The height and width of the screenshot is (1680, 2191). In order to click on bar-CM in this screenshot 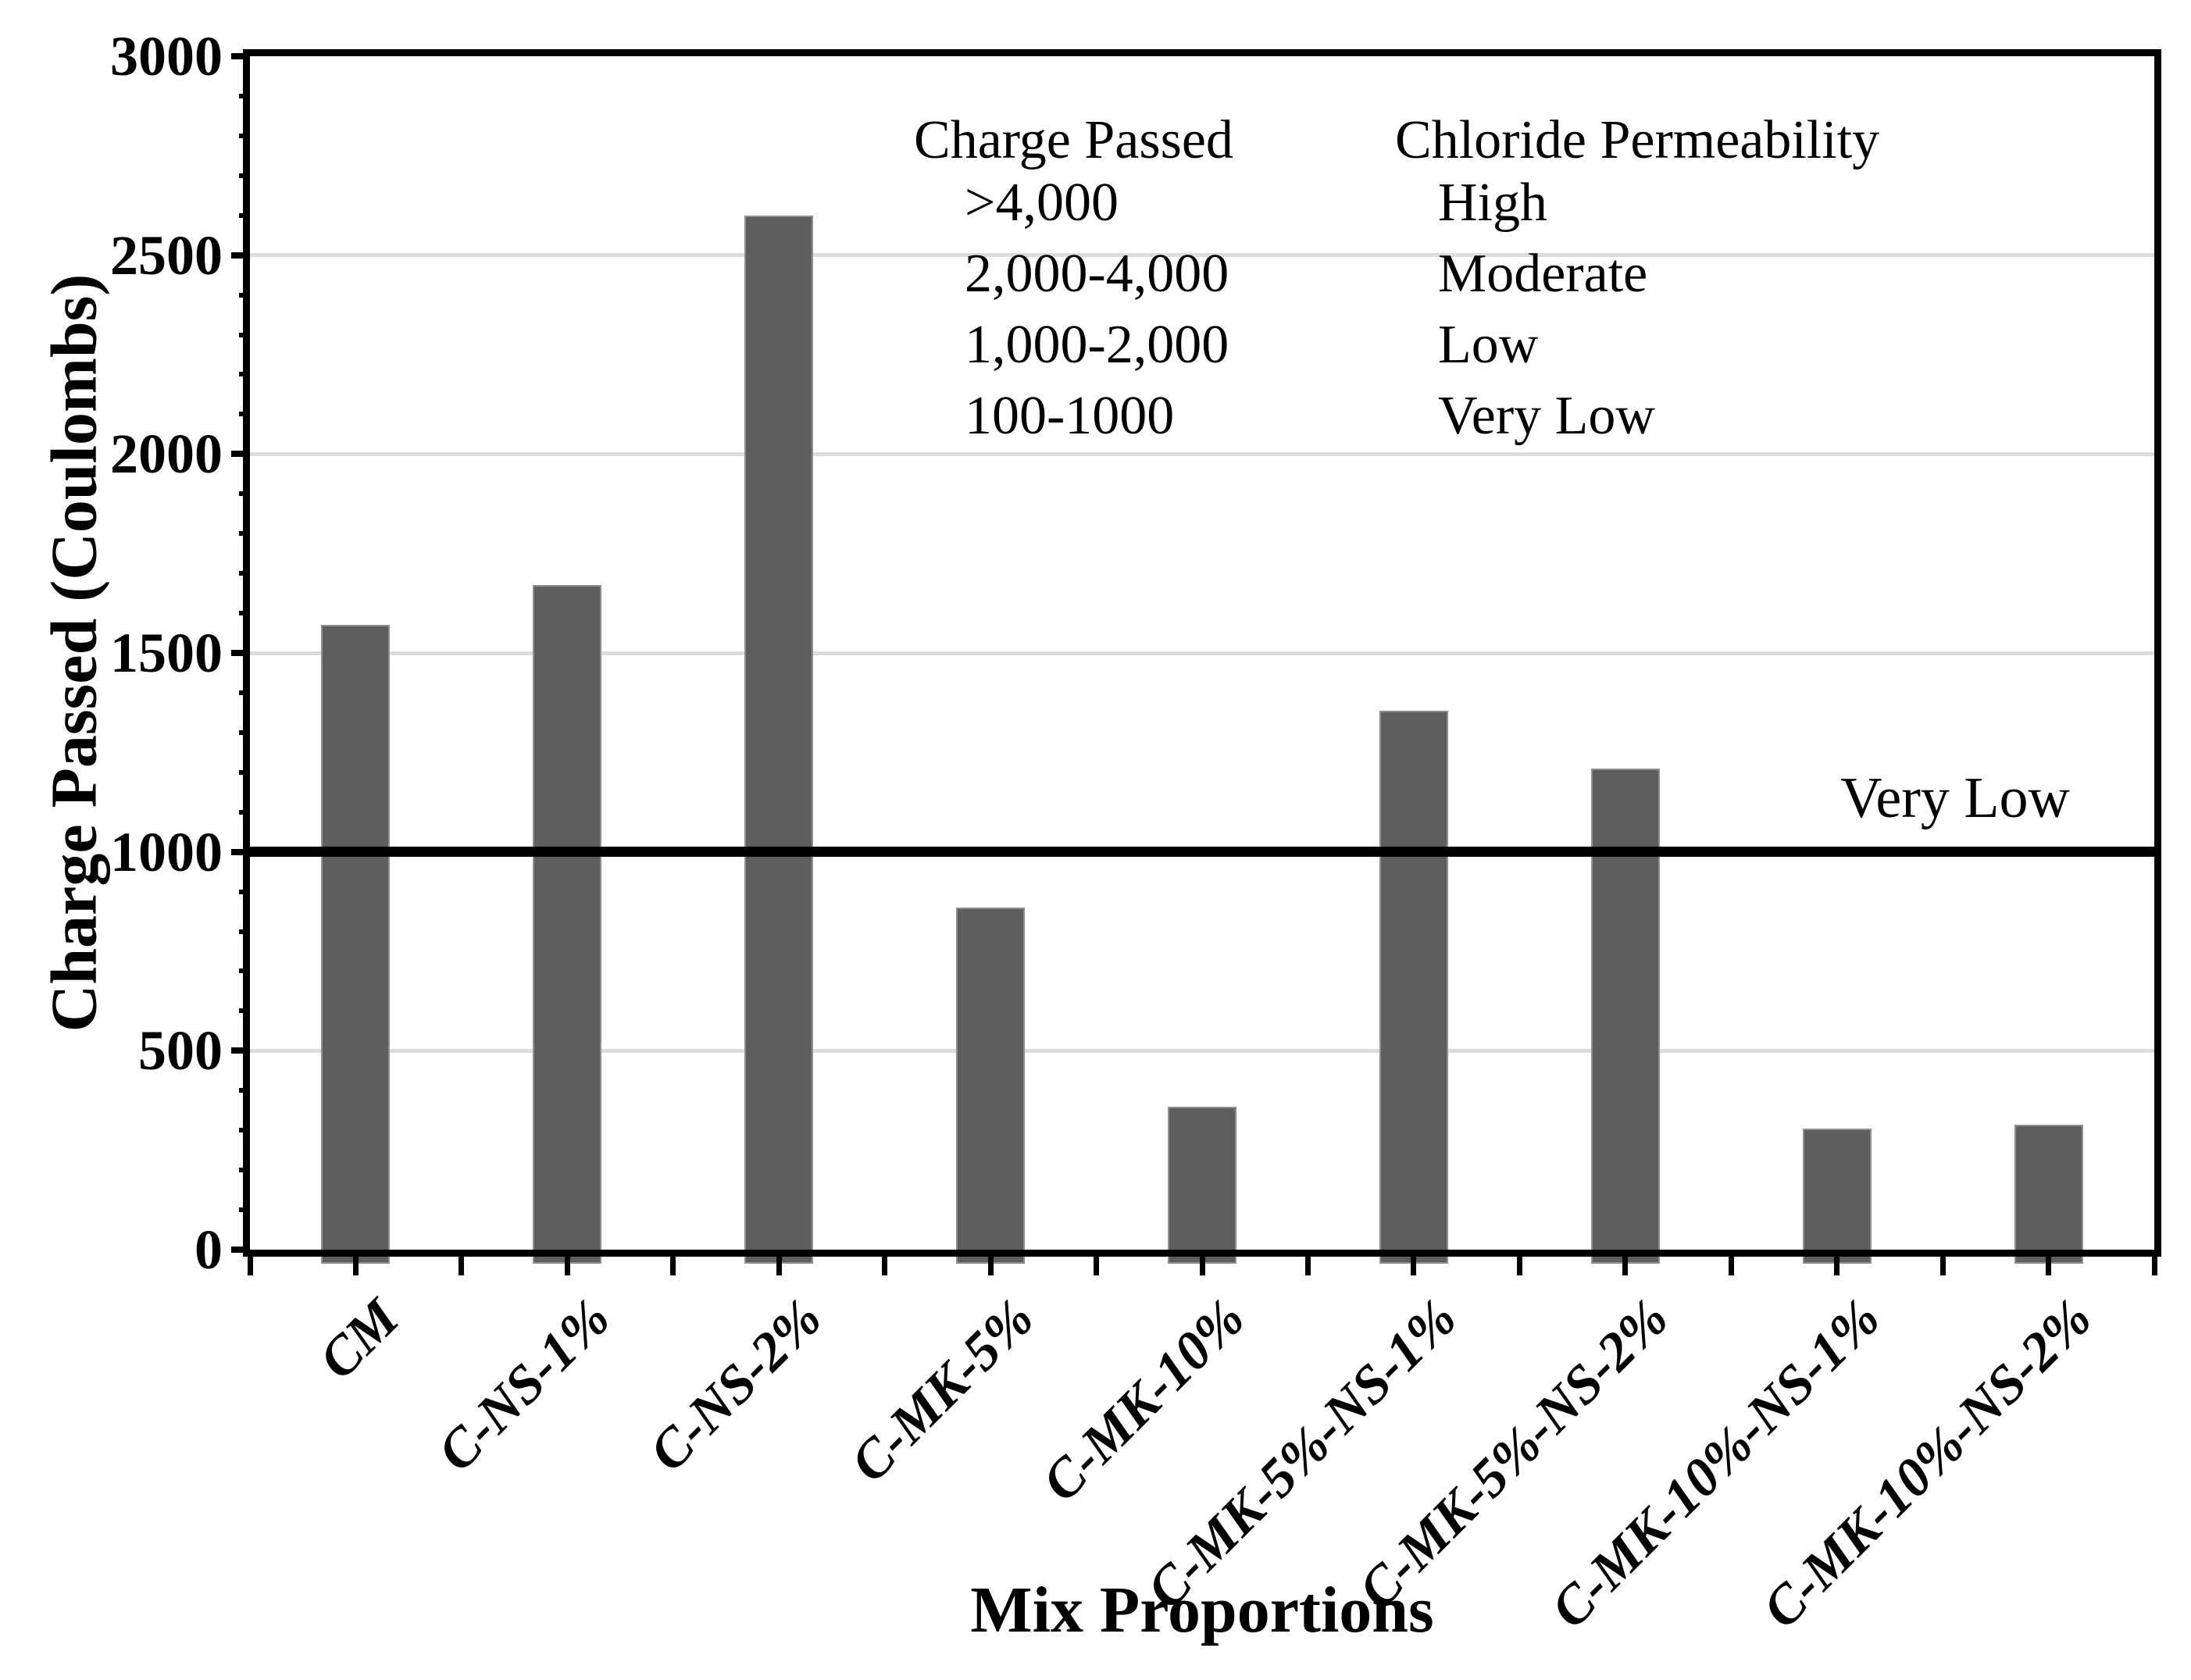, I will do `click(356, 944)`.